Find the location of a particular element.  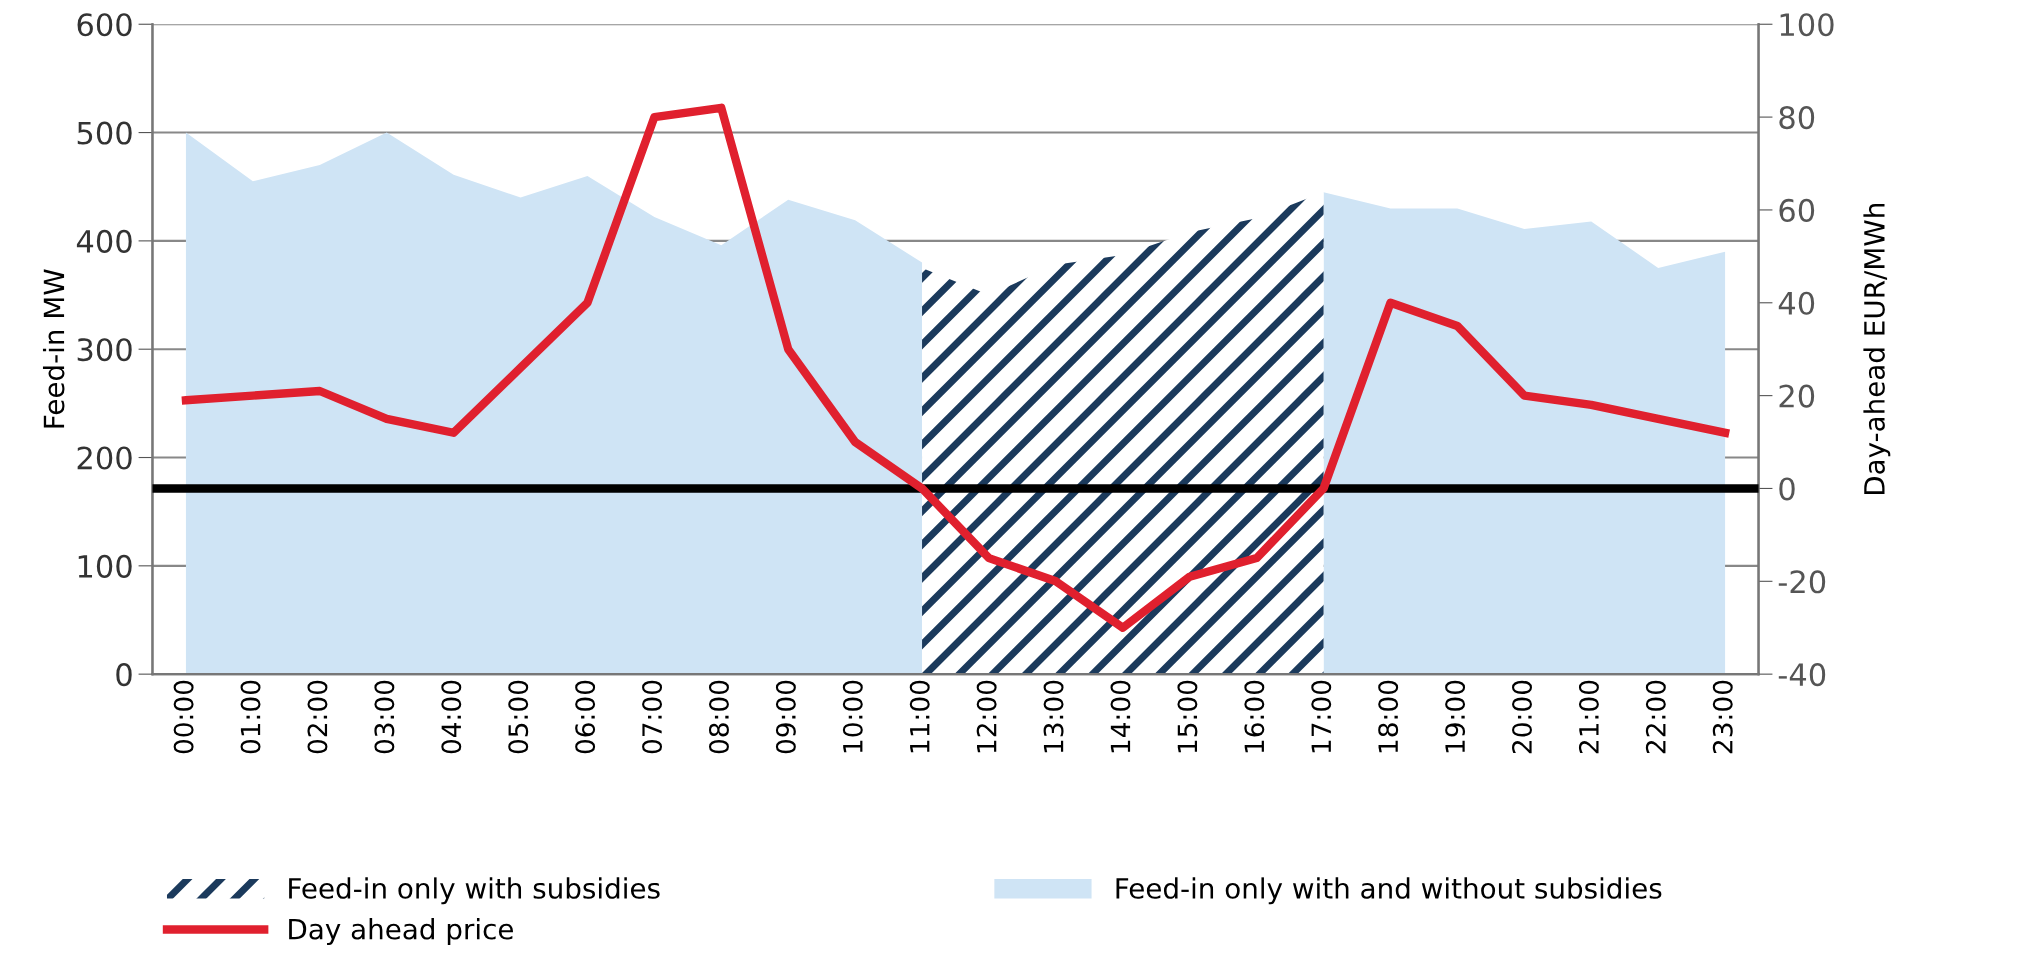

y2-tick-label: 0 is located at coordinates (1787, 489).